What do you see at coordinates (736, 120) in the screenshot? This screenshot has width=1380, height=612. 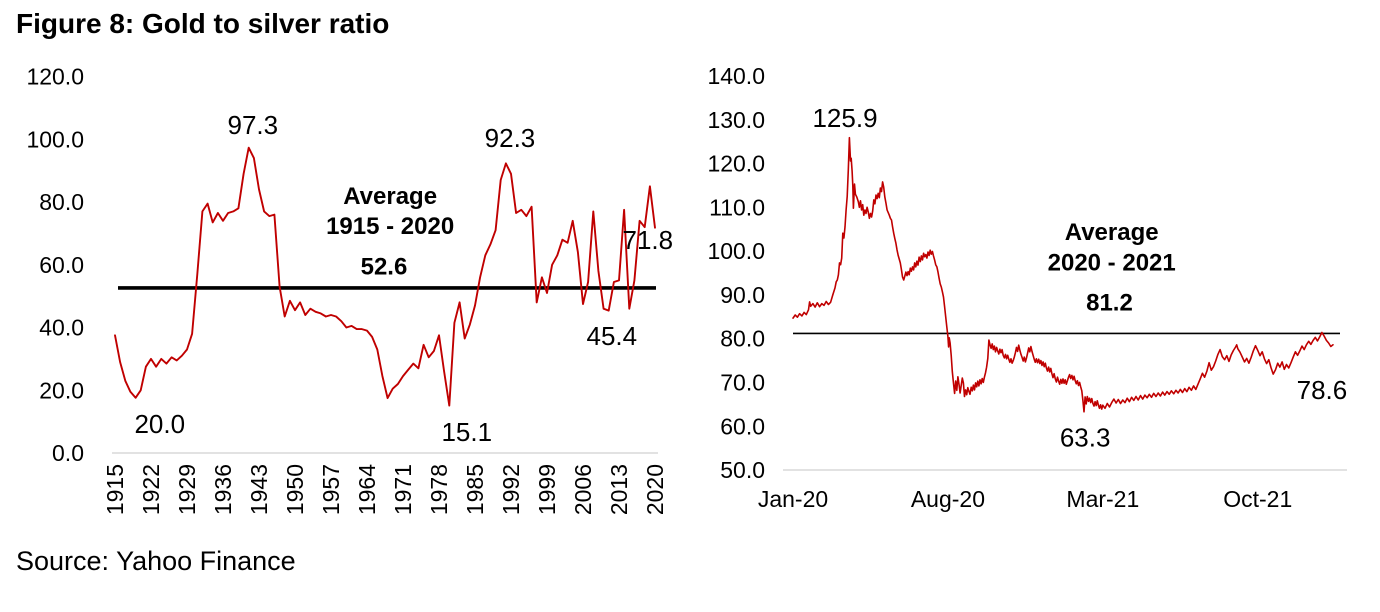 I see `y-tick-label: 130.0` at bounding box center [736, 120].